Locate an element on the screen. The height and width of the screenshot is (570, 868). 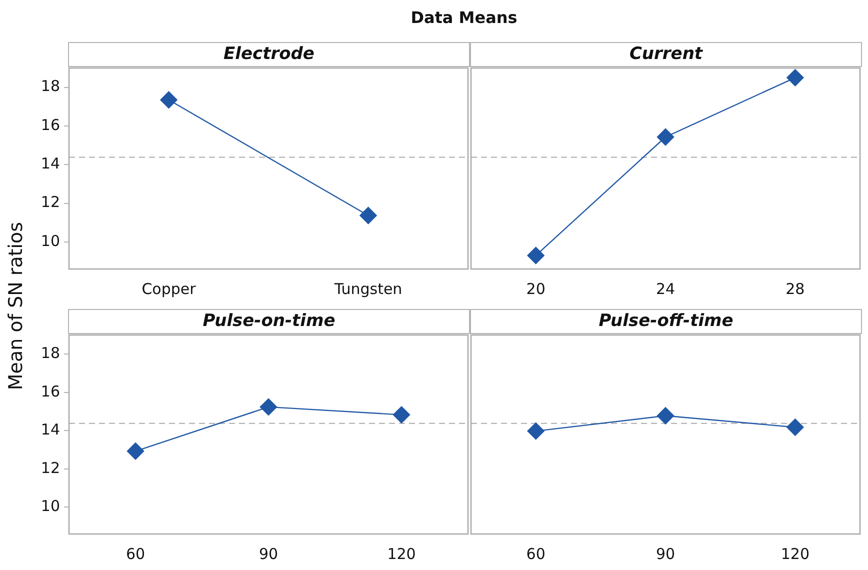
x-tick-label: Copper is located at coordinates (169, 289).